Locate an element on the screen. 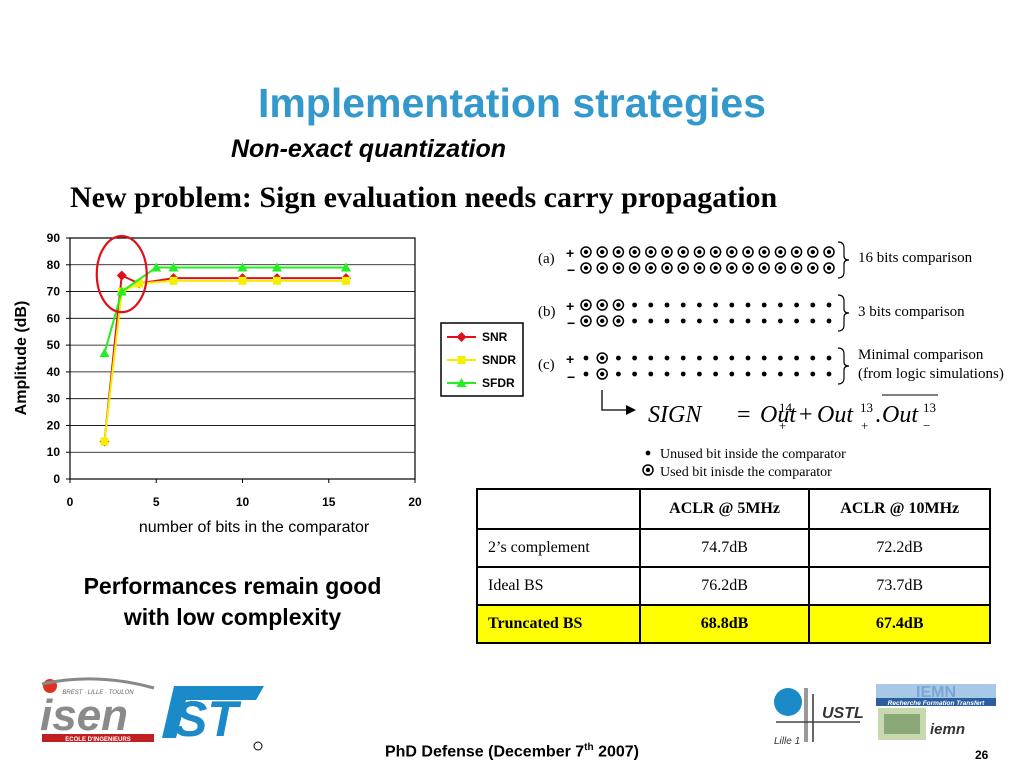 The width and height of the screenshot is (1024, 768). row-b-label: (b) is located at coordinates (547, 312).